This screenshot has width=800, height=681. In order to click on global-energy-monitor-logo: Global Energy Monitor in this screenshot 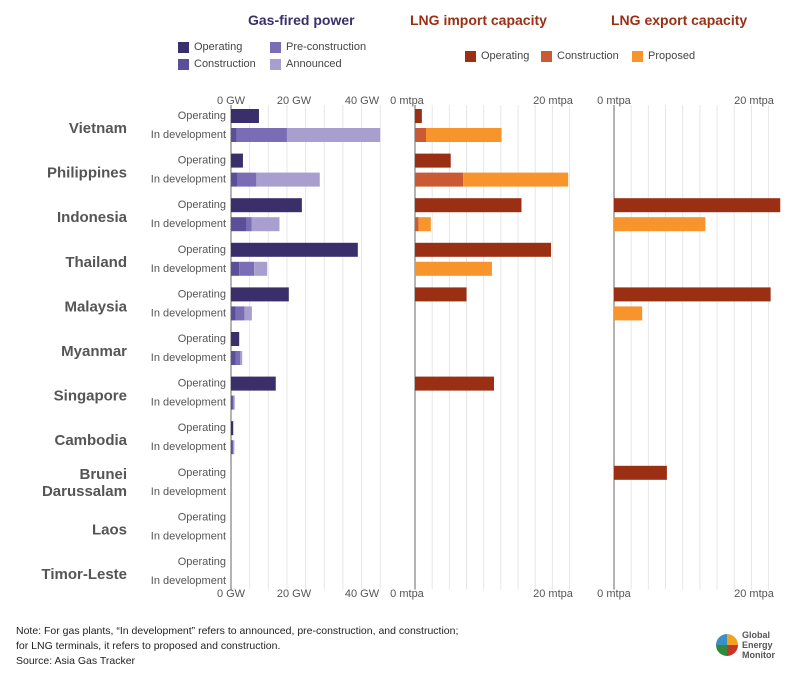, I will do `click(756, 650)`.